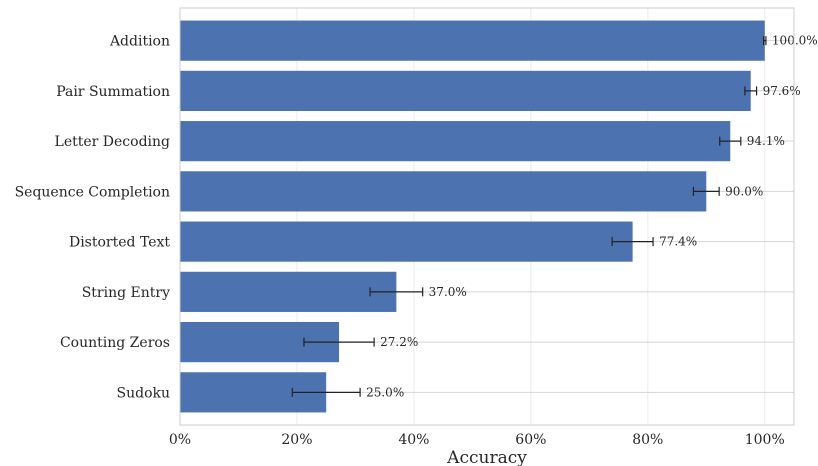 The image size is (818, 466). What do you see at coordinates (139, 42) in the screenshot?
I see `category-label: Addition` at bounding box center [139, 42].